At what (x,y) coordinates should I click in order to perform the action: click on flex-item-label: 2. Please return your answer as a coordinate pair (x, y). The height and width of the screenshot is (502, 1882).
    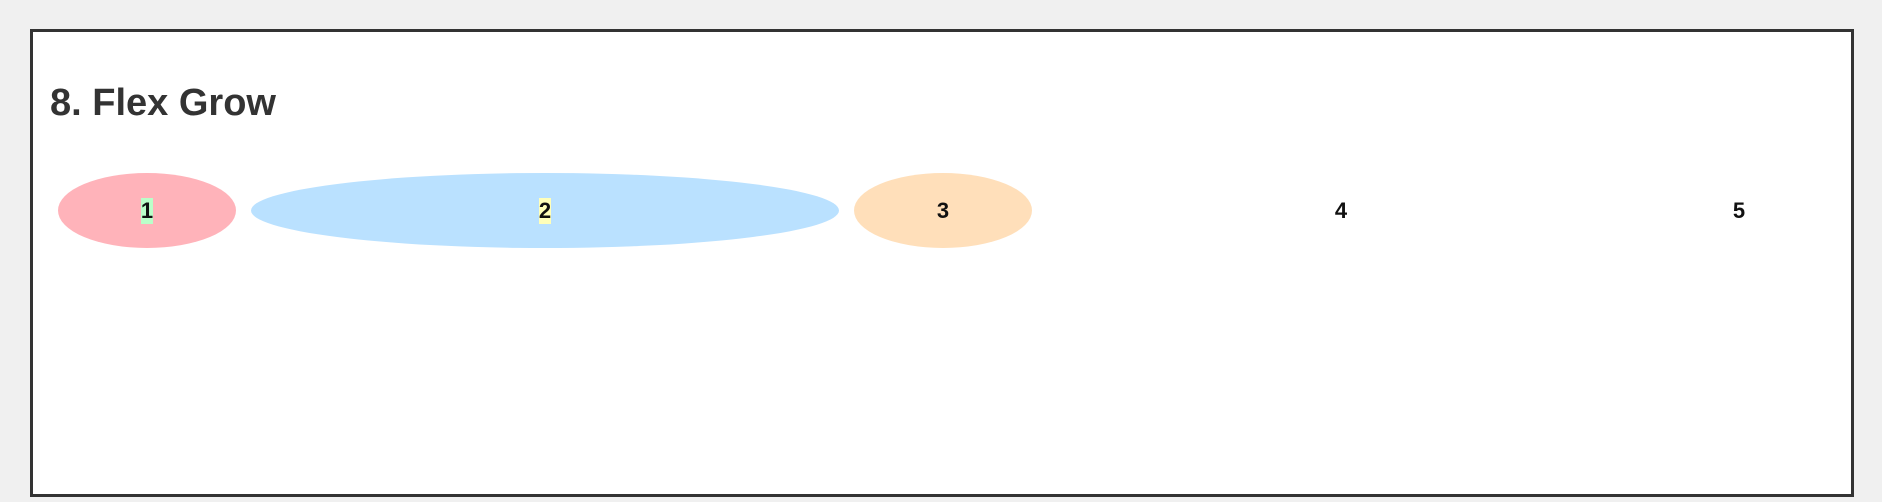
    Looking at the image, I should click on (545, 210).